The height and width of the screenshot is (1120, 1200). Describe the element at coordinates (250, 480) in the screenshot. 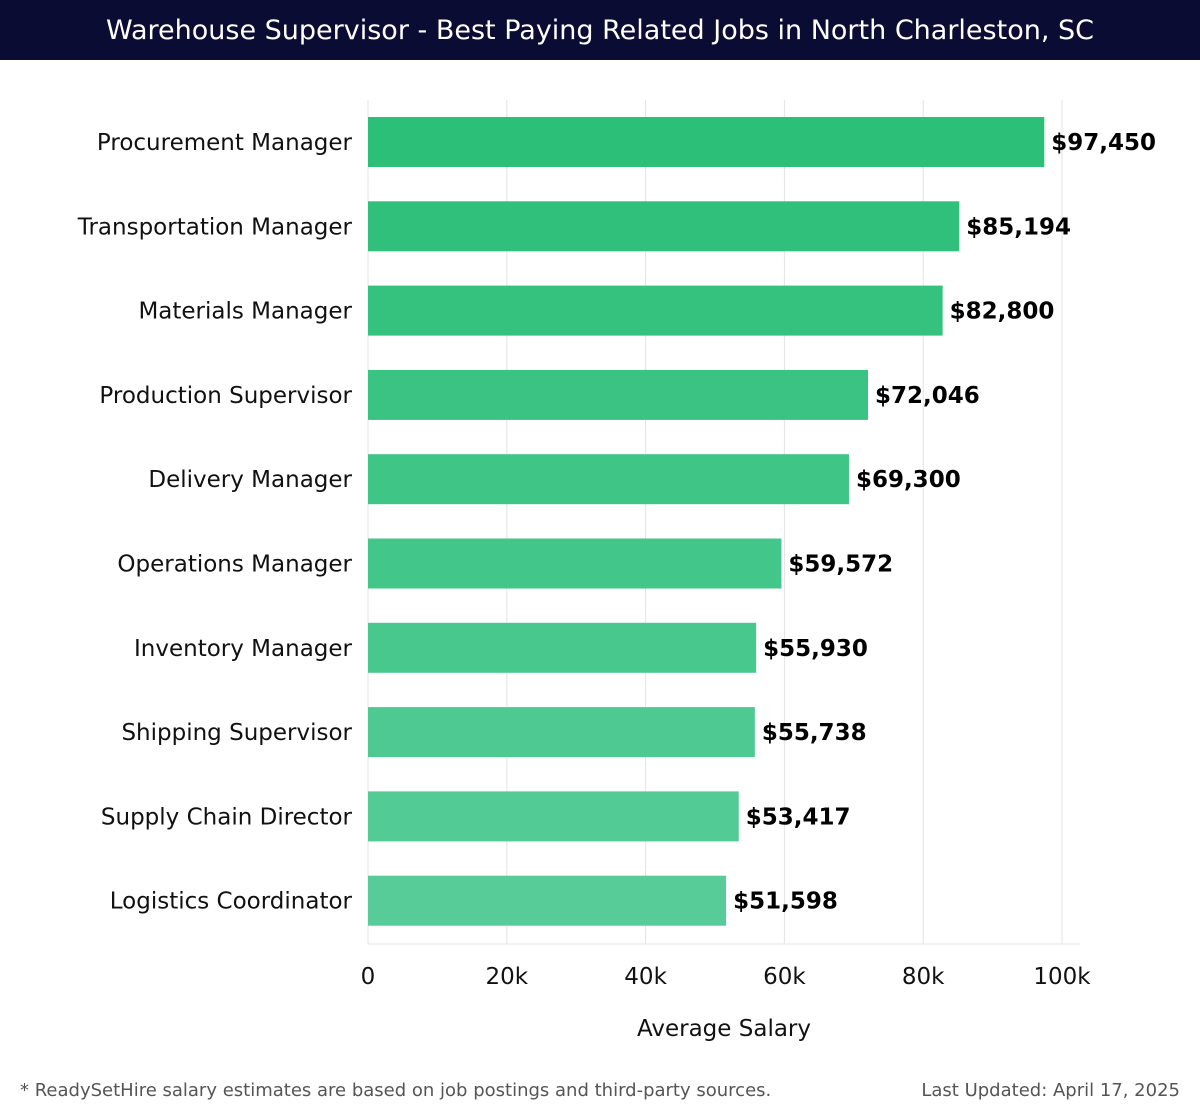

I see `category-label: Delivery Manager` at that location.